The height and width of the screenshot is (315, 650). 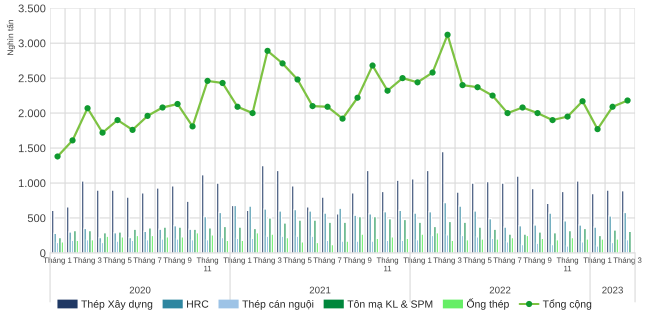 I want to click on y-axis-title: Nghìn tấn, so click(x=10, y=37).